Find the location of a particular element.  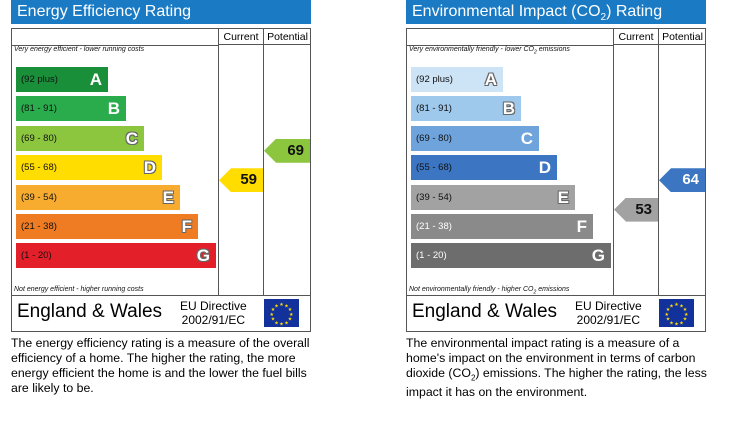

panel-title-prefix: Environmental Impact (CO is located at coordinates (506, 11).